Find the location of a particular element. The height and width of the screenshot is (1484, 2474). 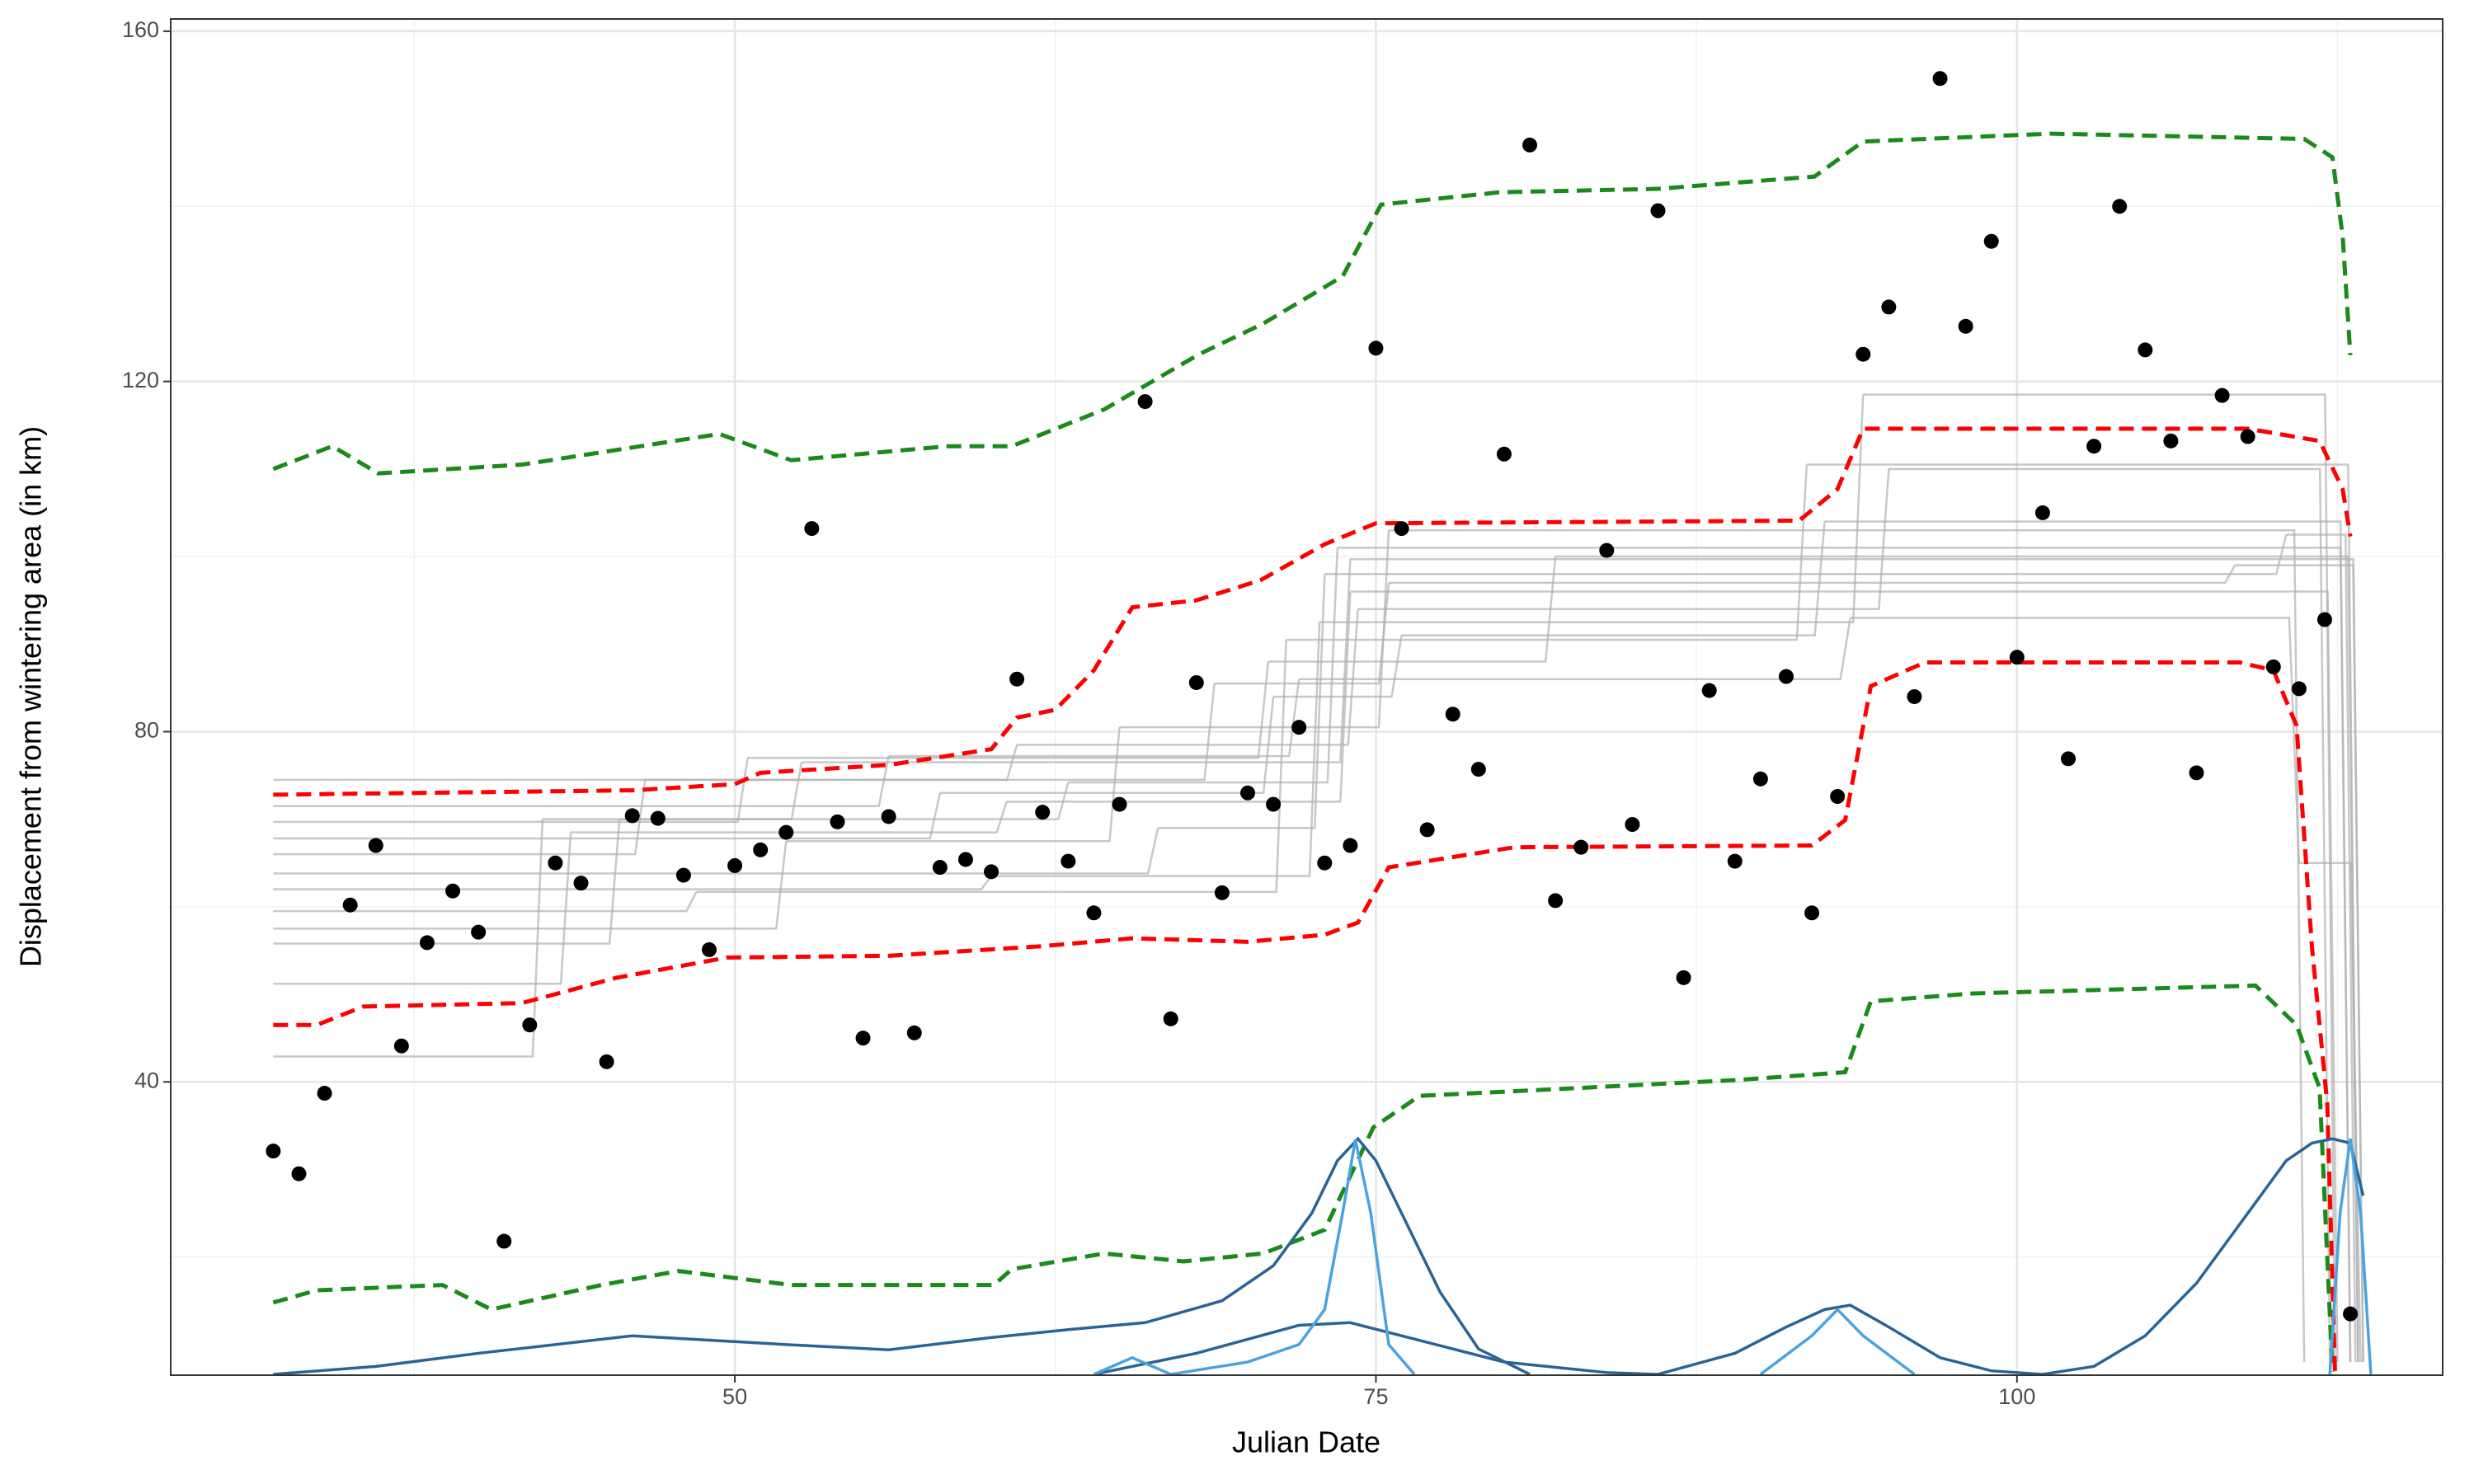

y-tick-label: 120 is located at coordinates (140, 380).